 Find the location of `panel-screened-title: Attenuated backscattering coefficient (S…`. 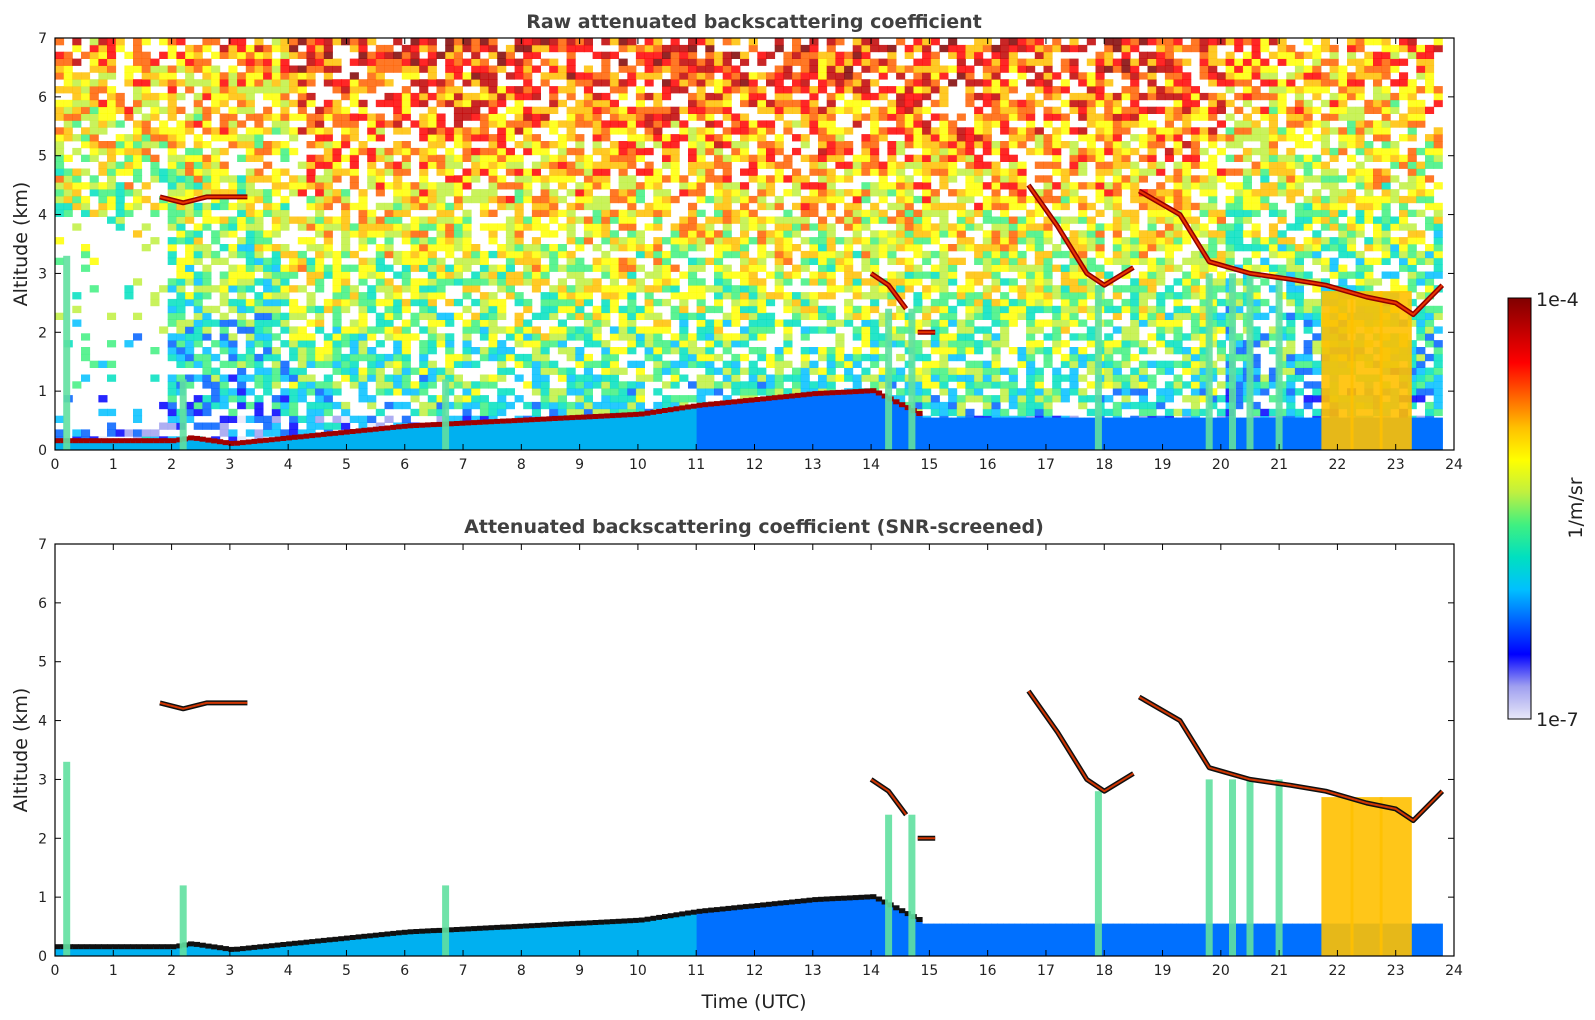

panel-screened-title: Attenuated backscattering coefficient (S… is located at coordinates (754, 527).